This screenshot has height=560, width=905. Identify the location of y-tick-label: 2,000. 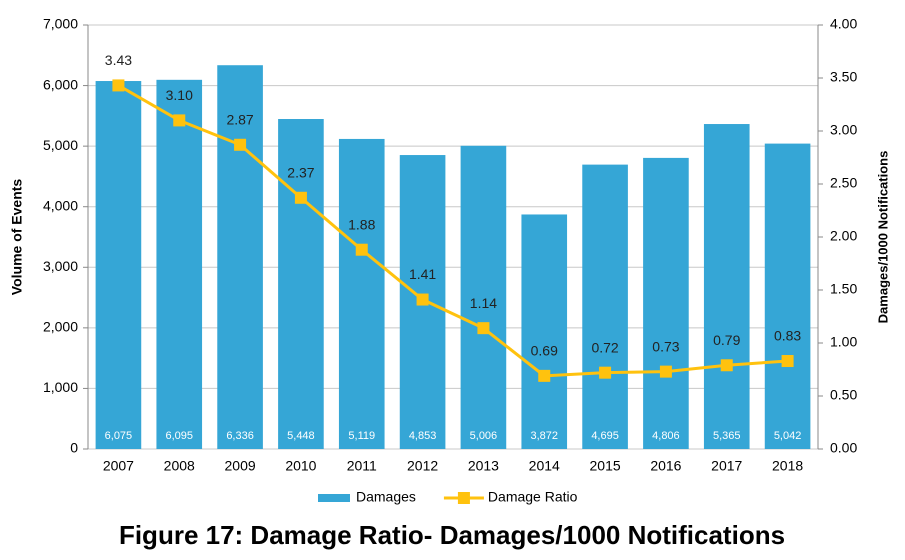
(60, 327).